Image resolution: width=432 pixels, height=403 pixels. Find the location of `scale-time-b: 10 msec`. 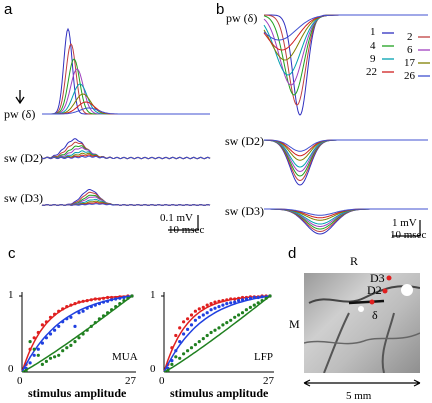

scale-time-b: 10 msec is located at coordinates (408, 235).